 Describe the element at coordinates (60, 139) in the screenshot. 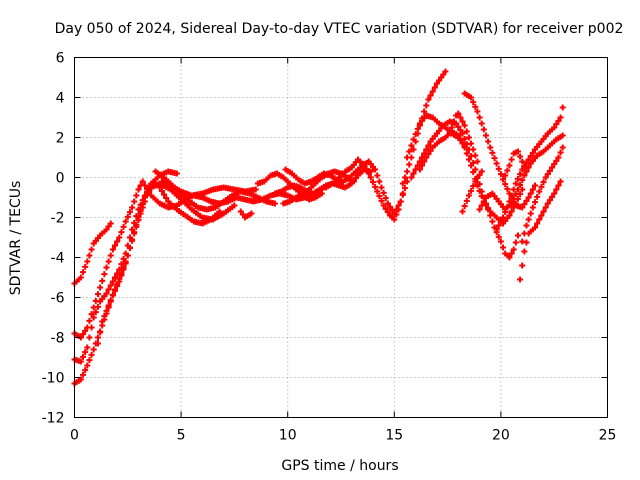

I see `y-tick-label: 2` at that location.